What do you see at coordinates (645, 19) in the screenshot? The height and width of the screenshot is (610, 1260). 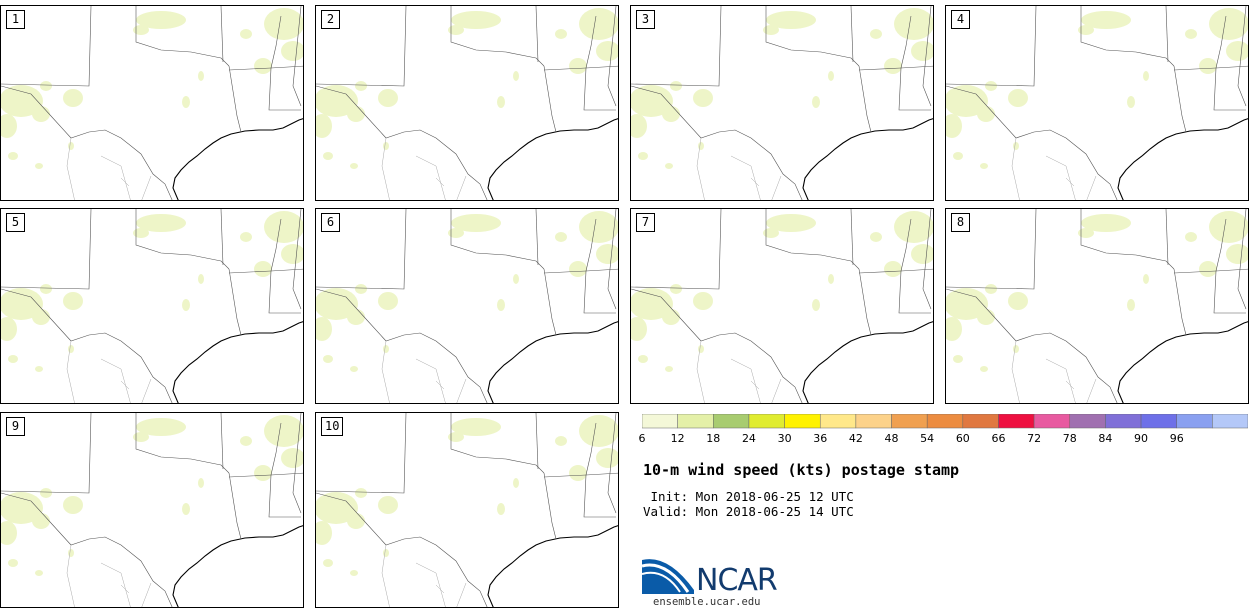 I see `member-label: 3` at bounding box center [645, 19].